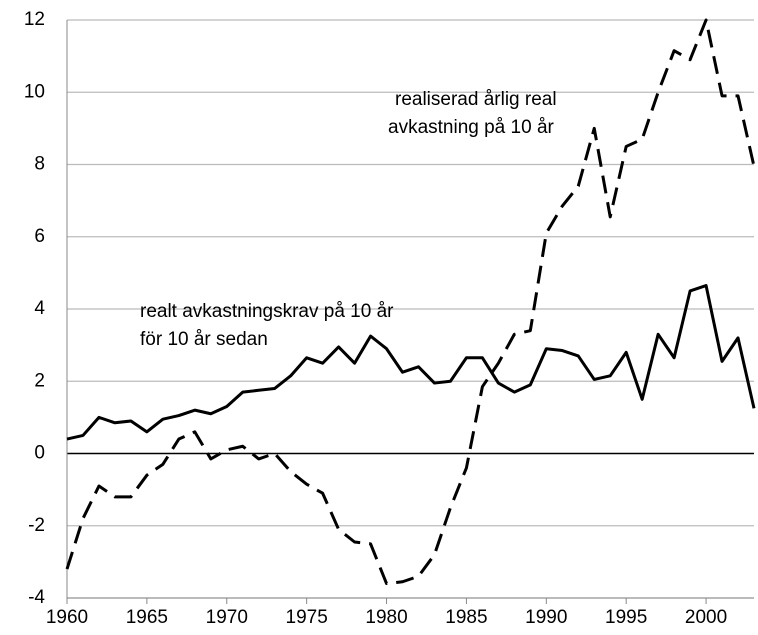  Describe the element at coordinates (476, 99) in the screenshot. I see `annotation: realiserad årlig real` at that location.